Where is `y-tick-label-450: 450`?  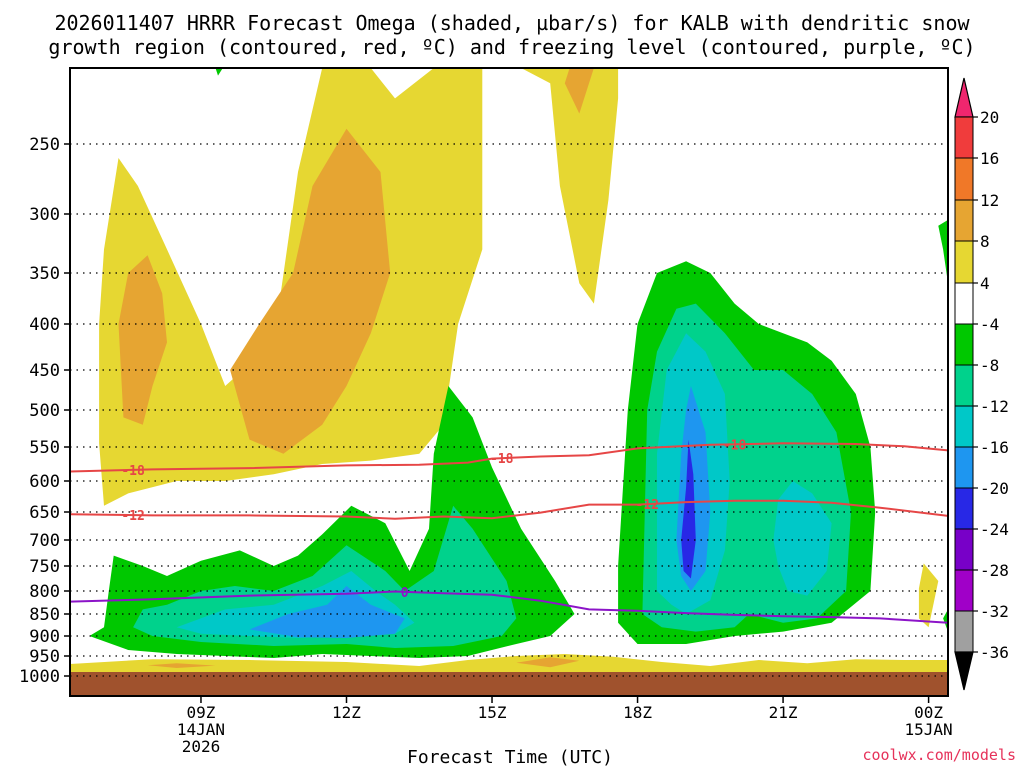
y-tick-label-450: 450 is located at coordinates (44, 371).